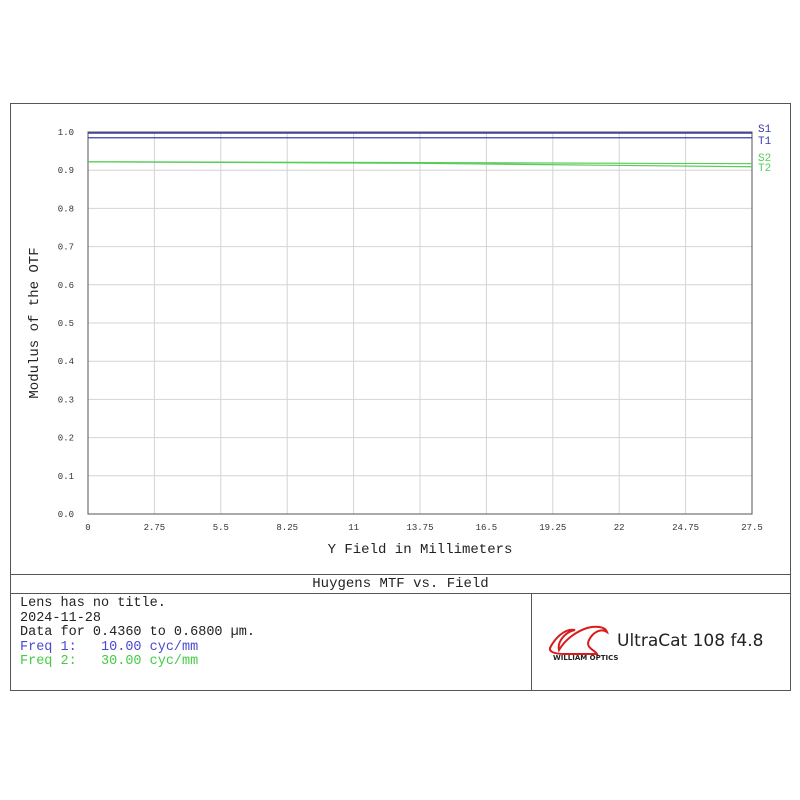  Describe the element at coordinates (586, 658) in the screenshot. I see `logo-text: WILLIAM OPTICS` at that location.